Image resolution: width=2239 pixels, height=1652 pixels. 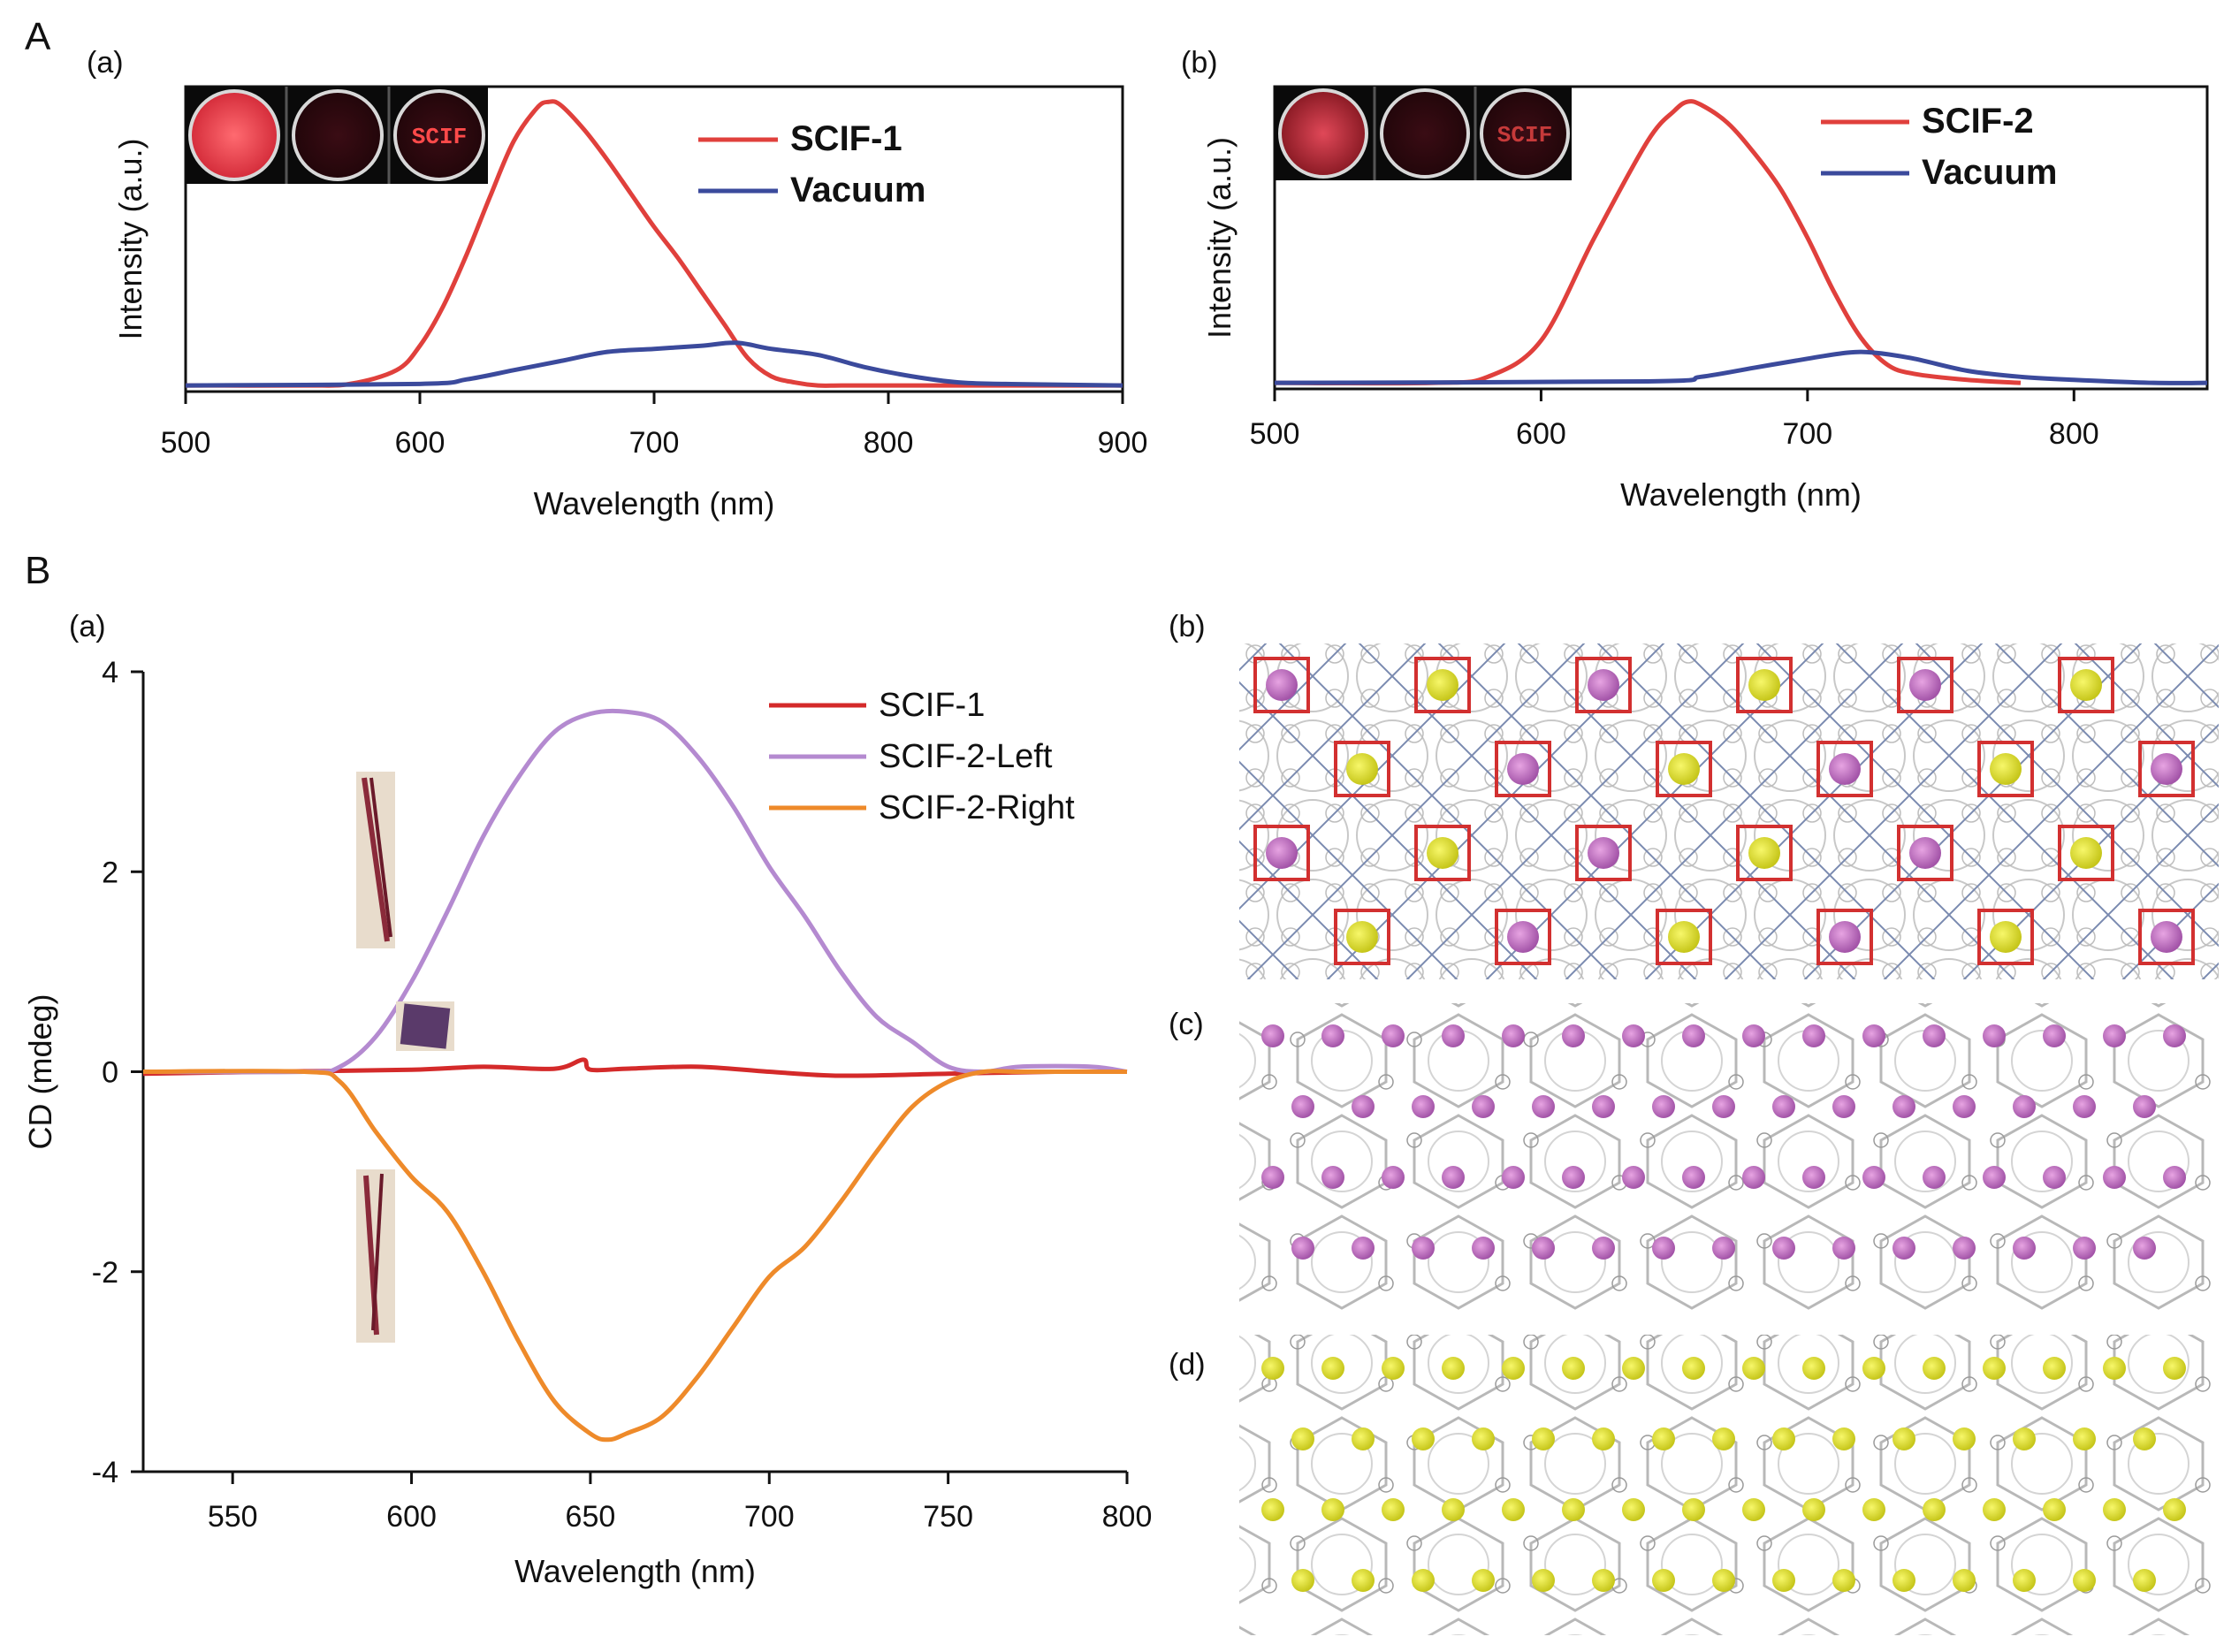 What do you see at coordinates (233, 1517) in the screenshot?
I see `x-tick-label: 550` at bounding box center [233, 1517].